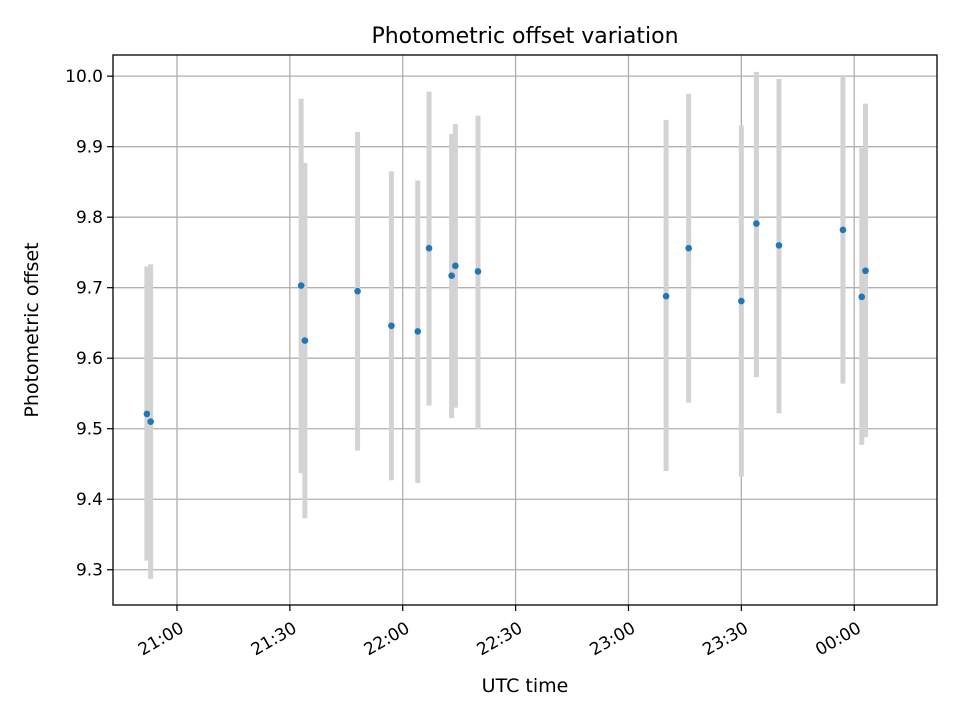  I want to click on x-axis: 21:00 21:30 22:00 22:30 23:00 23:30 00:00, so click(500, 632).